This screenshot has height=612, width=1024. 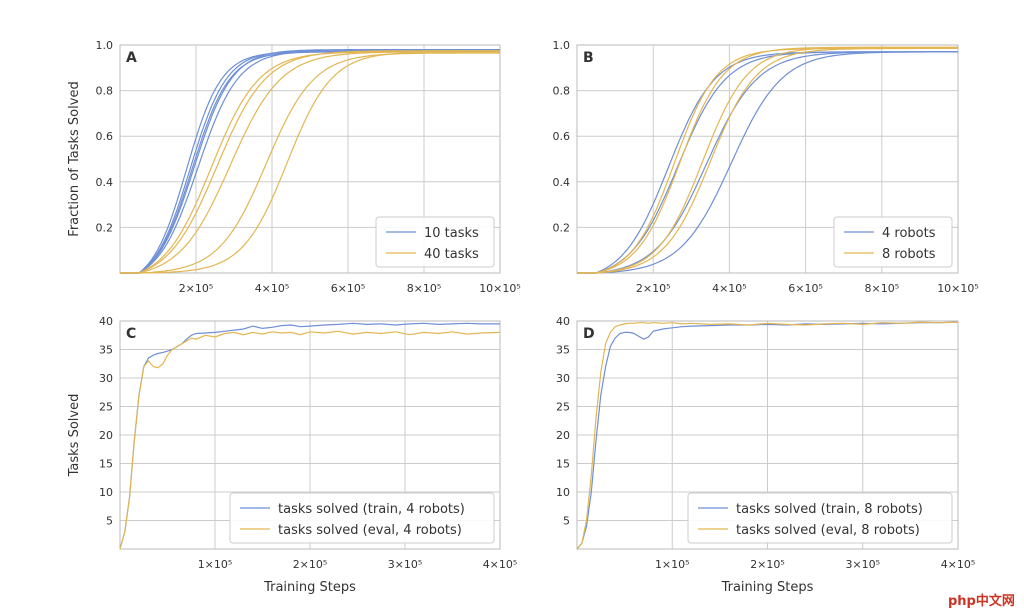 I want to click on panel-c-xtick-label-2: 3×10⁵, so click(x=405, y=564).